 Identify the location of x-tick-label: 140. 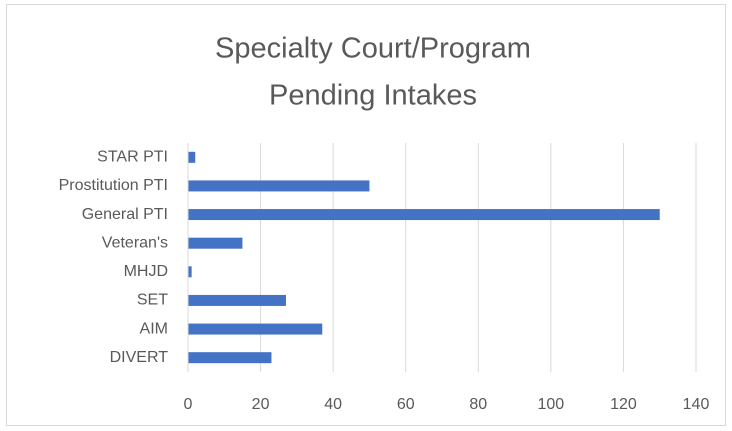
(696, 404).